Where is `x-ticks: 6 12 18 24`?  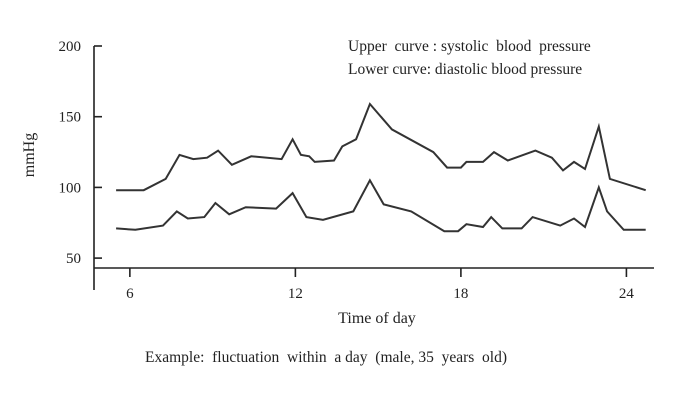
x-ticks: 6 12 18 24 is located at coordinates (380, 285).